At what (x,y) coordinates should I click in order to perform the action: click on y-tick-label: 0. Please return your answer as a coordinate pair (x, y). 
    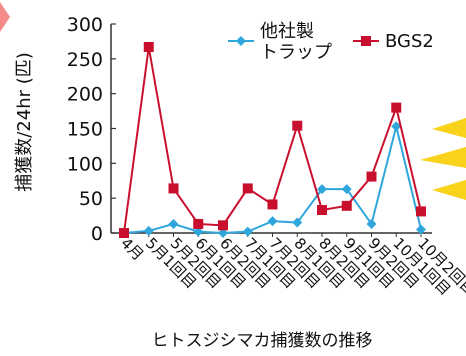
    Looking at the image, I should click on (97, 234).